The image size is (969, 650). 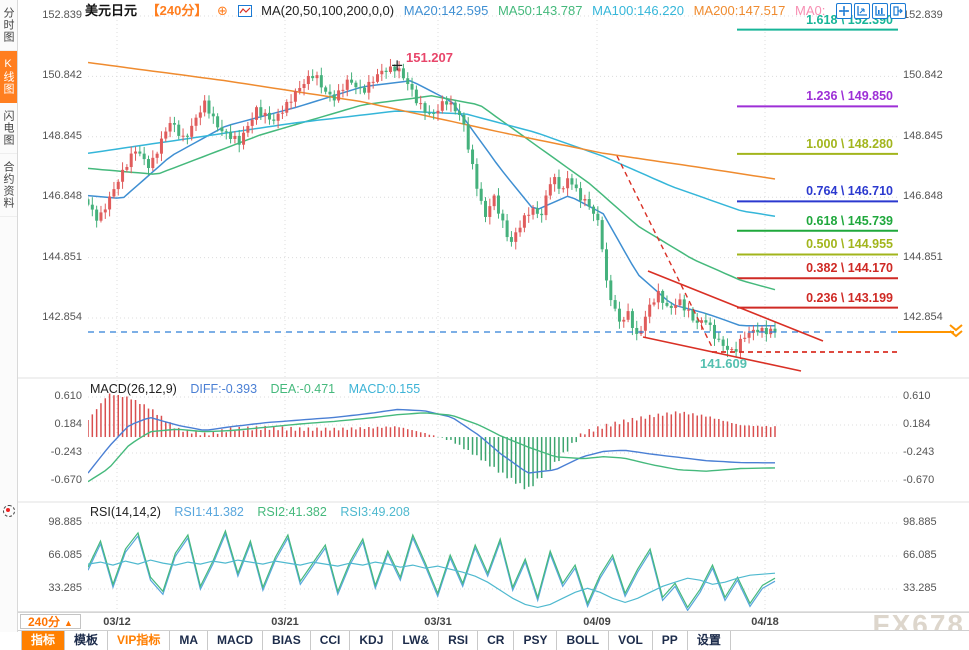 What do you see at coordinates (416, 640) in the screenshot?
I see `toolbar-item-9: LW&` at bounding box center [416, 640].